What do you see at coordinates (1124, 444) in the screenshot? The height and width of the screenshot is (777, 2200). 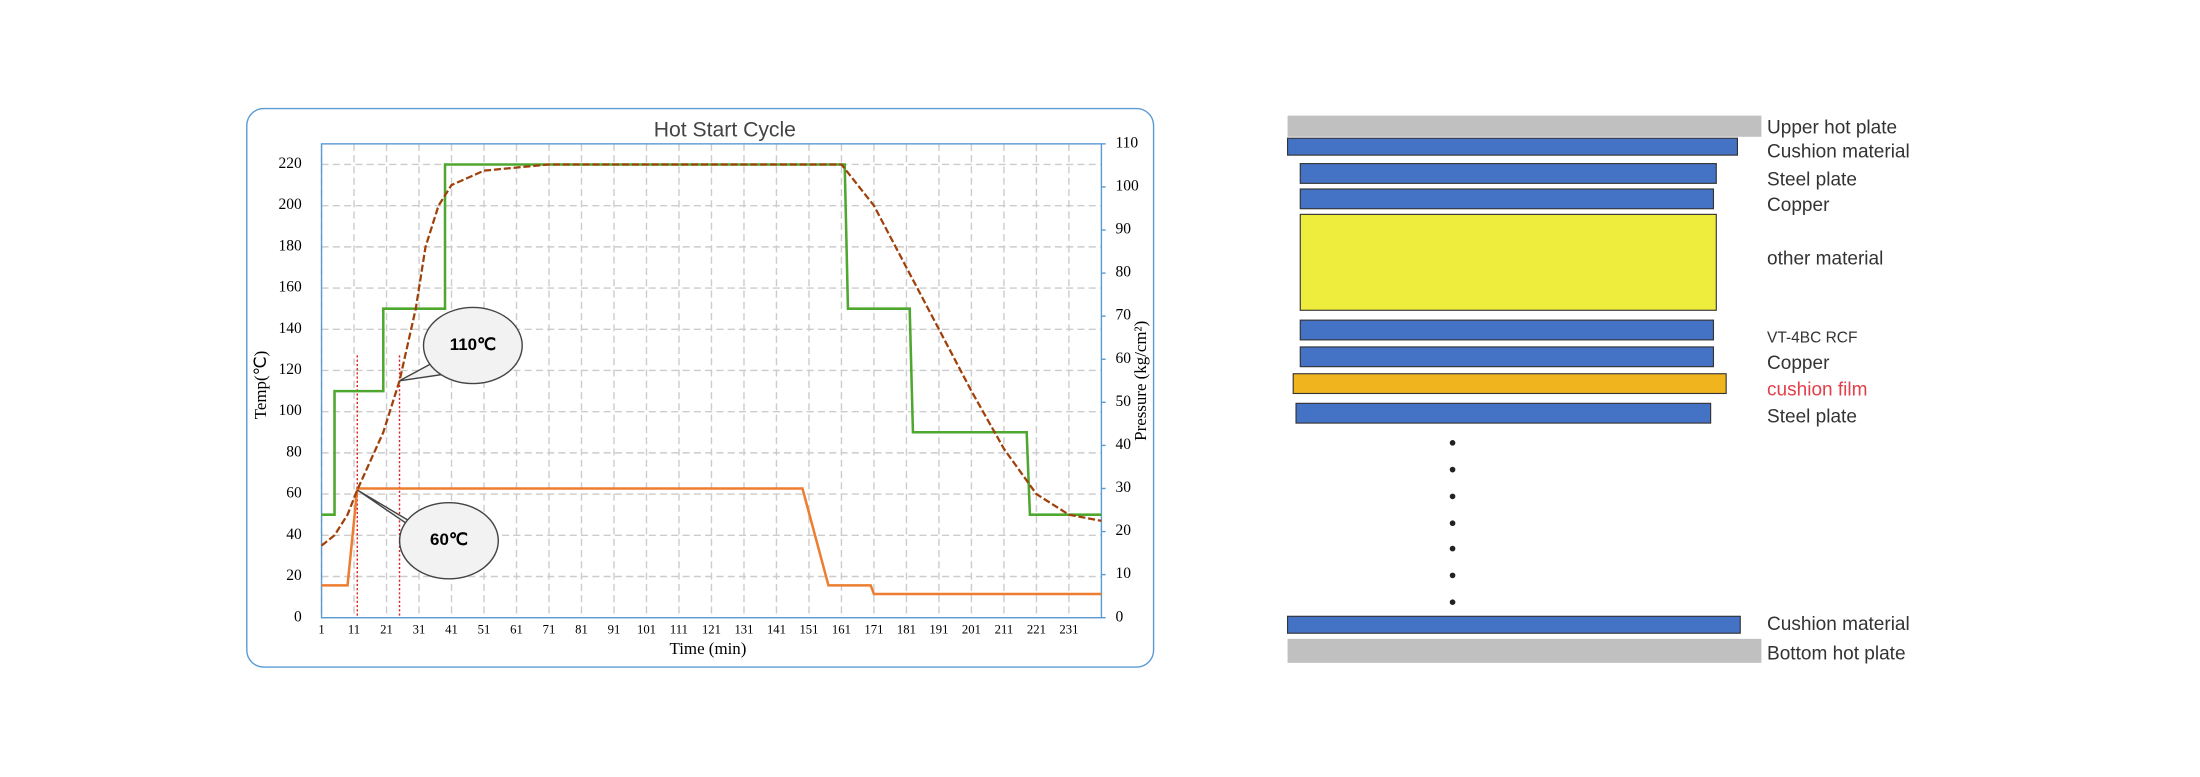 I see `y2-tick-label: 40` at bounding box center [1124, 444].